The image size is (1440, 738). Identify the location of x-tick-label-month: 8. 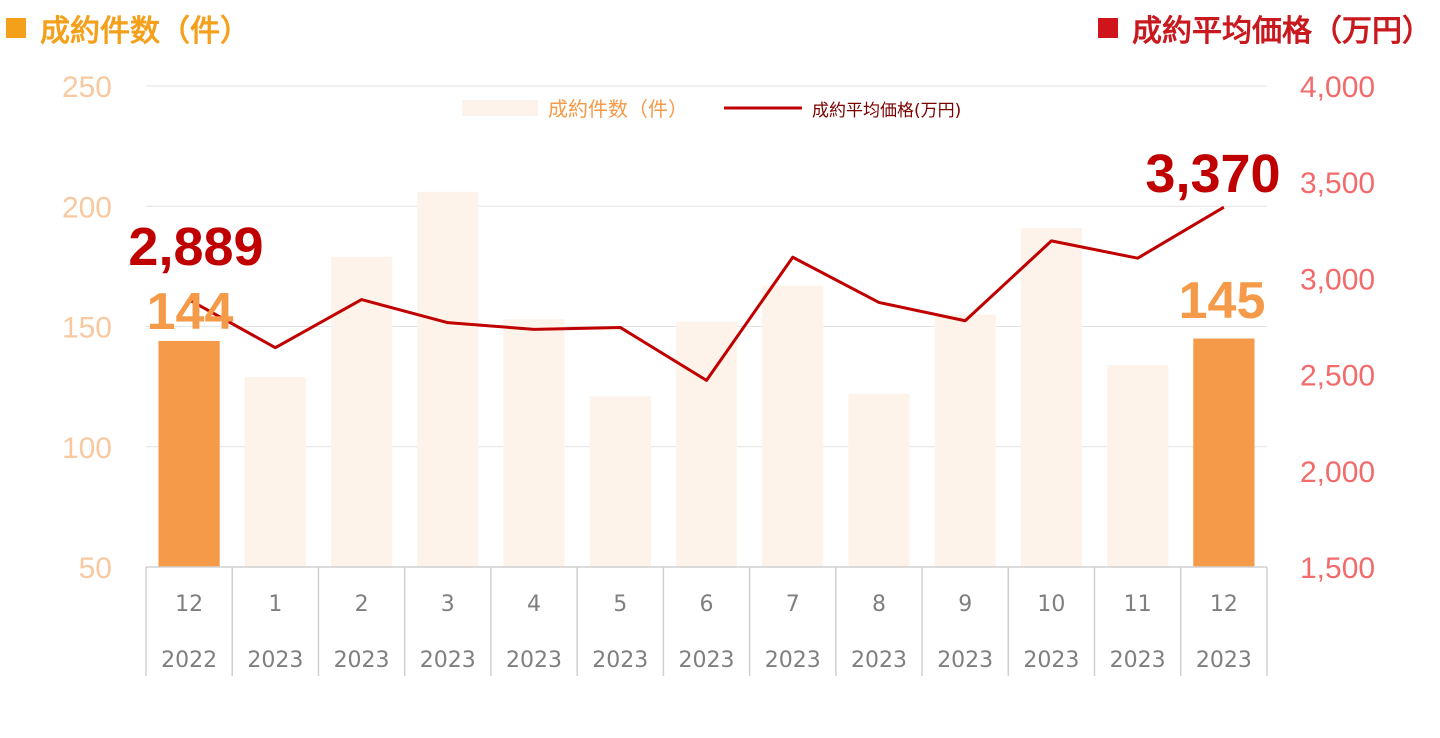
(879, 604).